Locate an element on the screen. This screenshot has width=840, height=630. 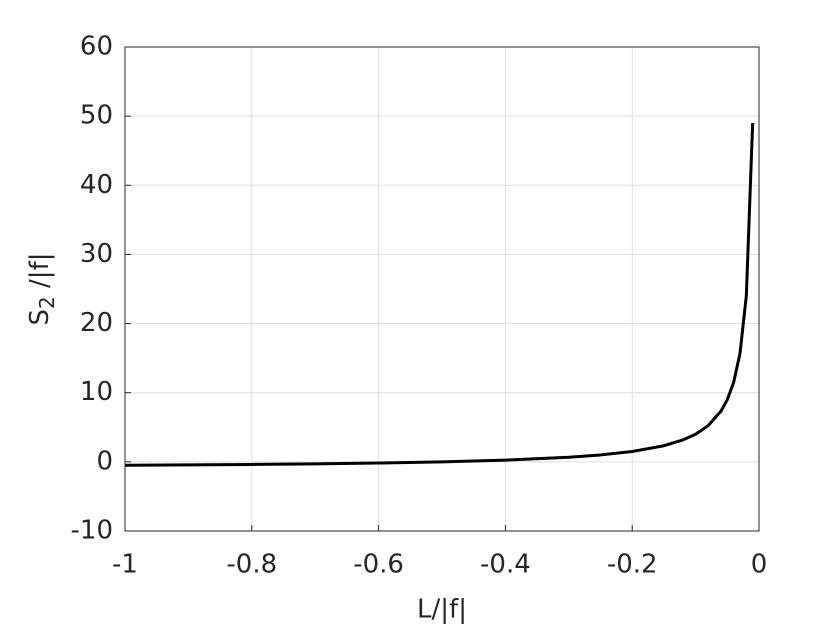
y-label-base: S is located at coordinates (40, 317).